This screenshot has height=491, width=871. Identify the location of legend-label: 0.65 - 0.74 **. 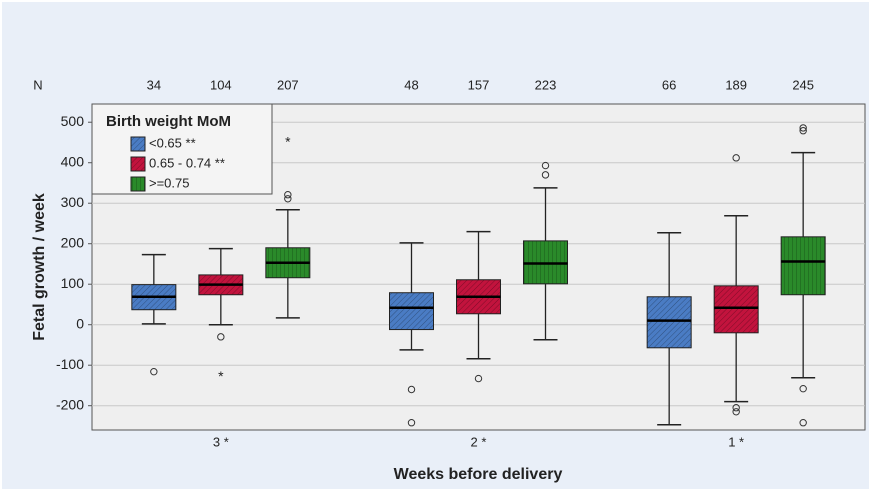
(187, 162).